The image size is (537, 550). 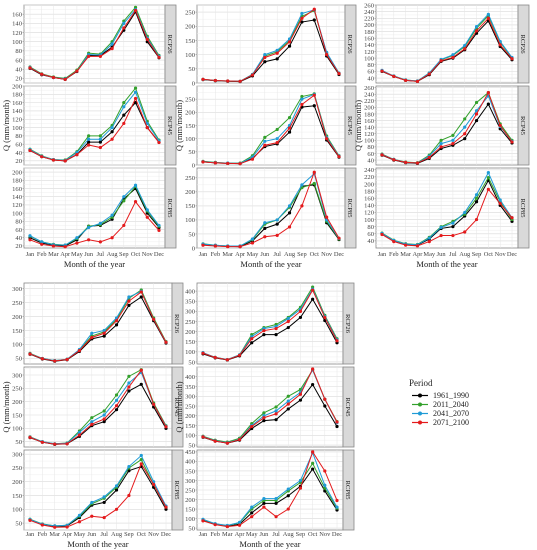 What do you see at coordinates (18, 238) in the screenshot?
I see `y-tick-label: 40` at bounding box center [18, 238].